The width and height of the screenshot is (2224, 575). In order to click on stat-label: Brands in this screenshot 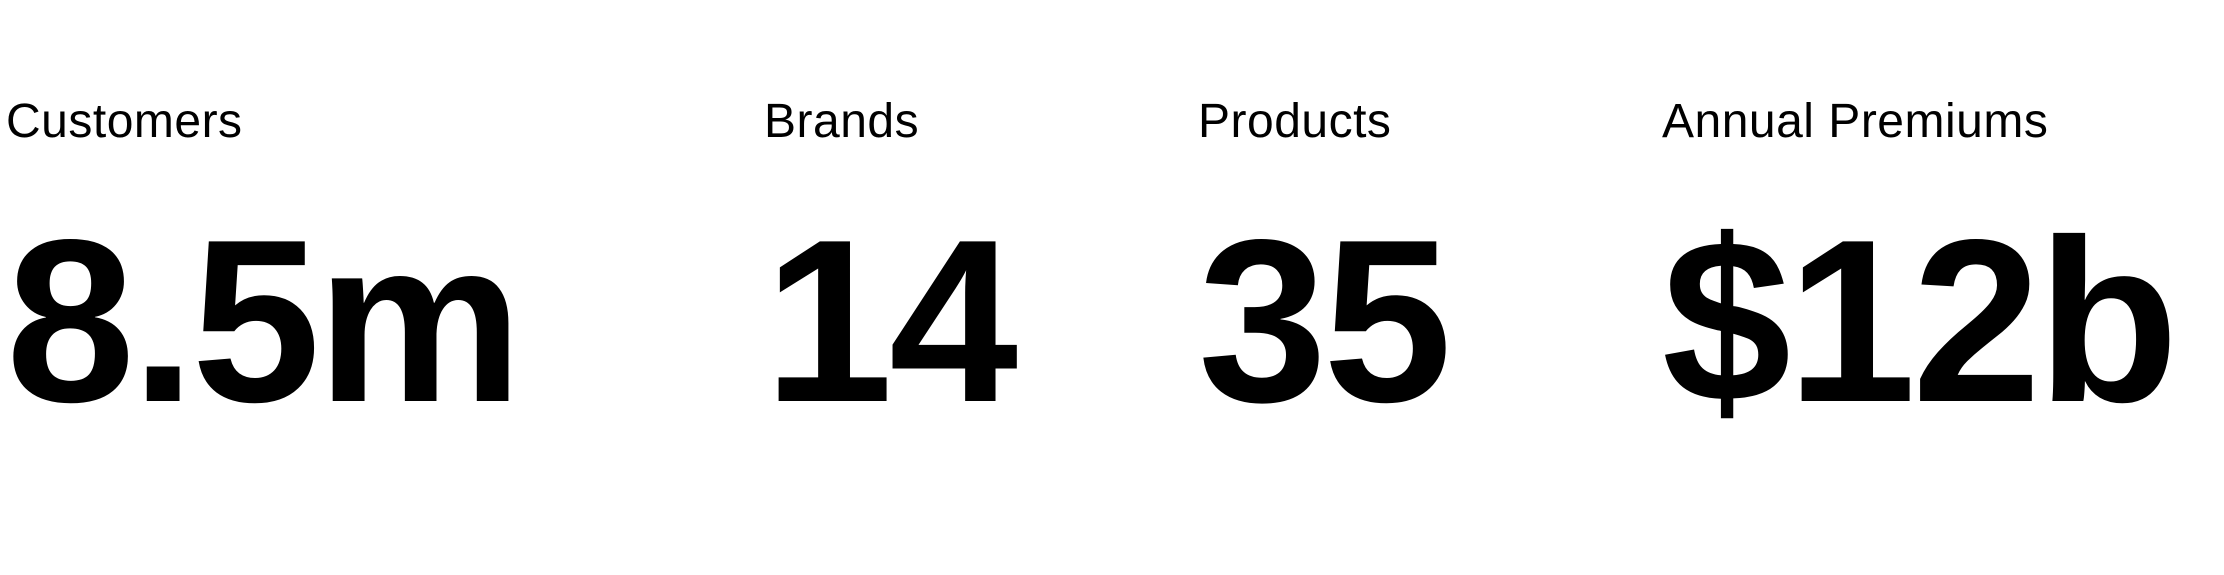, I will do `click(841, 122)`.